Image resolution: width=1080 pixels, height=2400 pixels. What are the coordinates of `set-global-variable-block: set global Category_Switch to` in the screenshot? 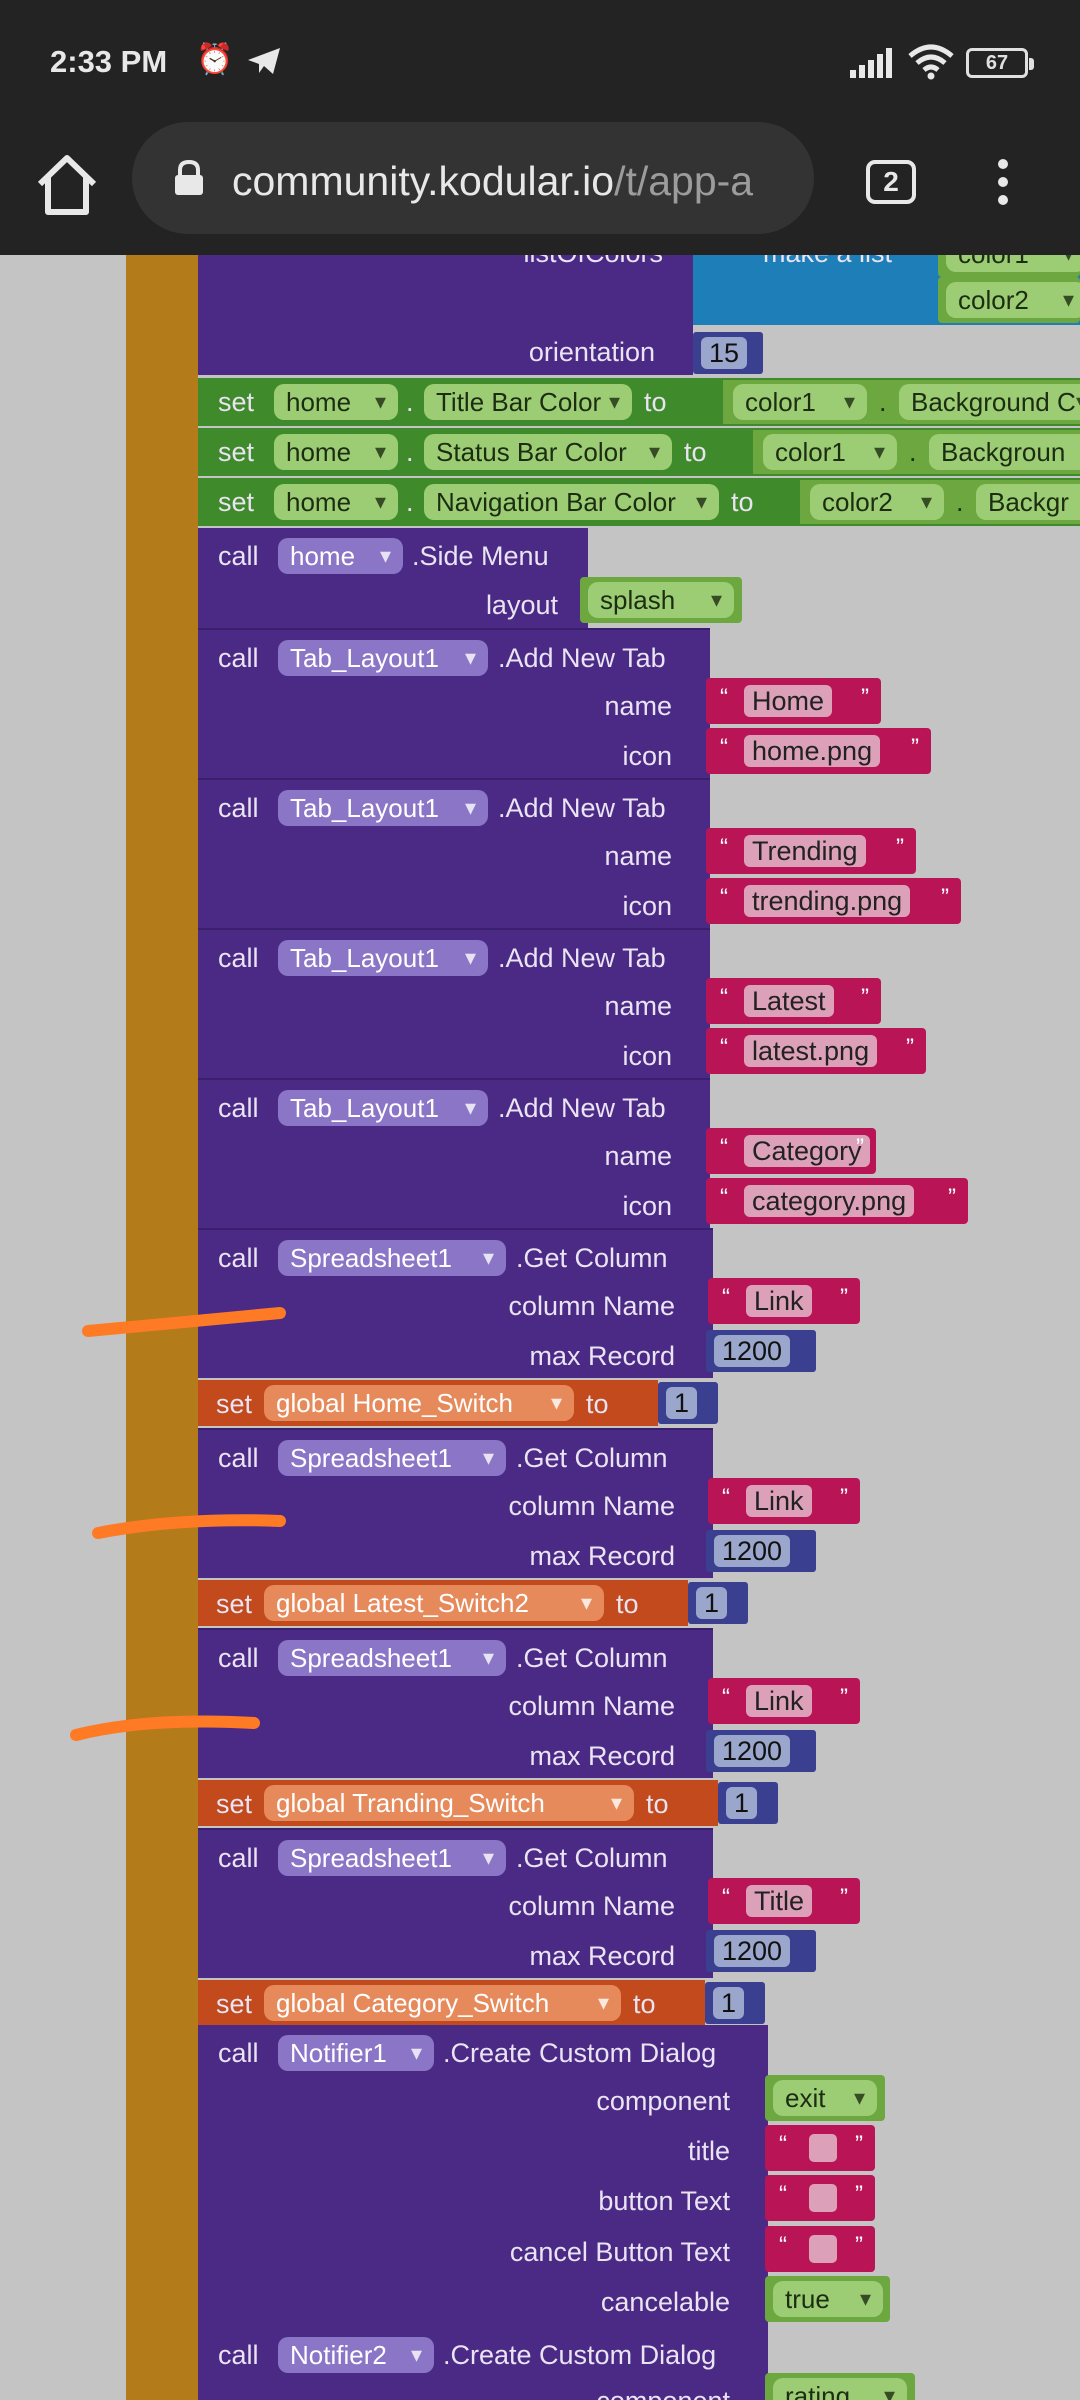 It's located at (451, 2003).